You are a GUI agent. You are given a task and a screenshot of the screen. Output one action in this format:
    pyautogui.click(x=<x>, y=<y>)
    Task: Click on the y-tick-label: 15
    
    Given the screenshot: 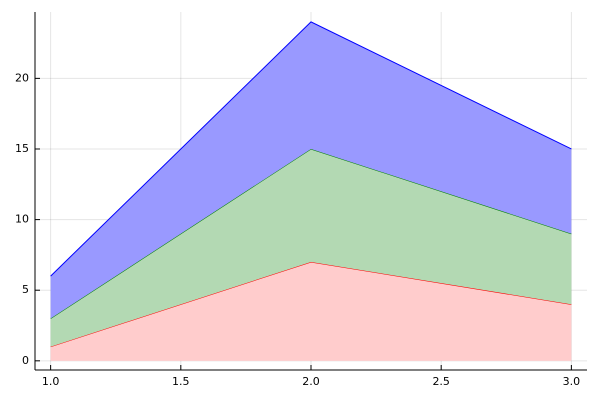 What is the action you would take?
    pyautogui.click(x=22, y=148)
    